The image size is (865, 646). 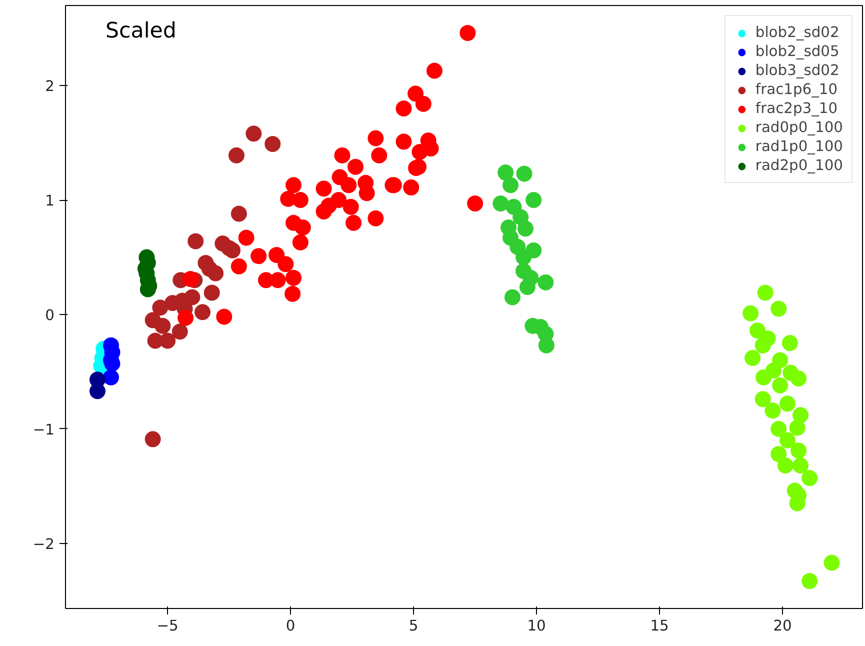 I want to click on legend-label: frac1p6_10, so click(x=796, y=89).